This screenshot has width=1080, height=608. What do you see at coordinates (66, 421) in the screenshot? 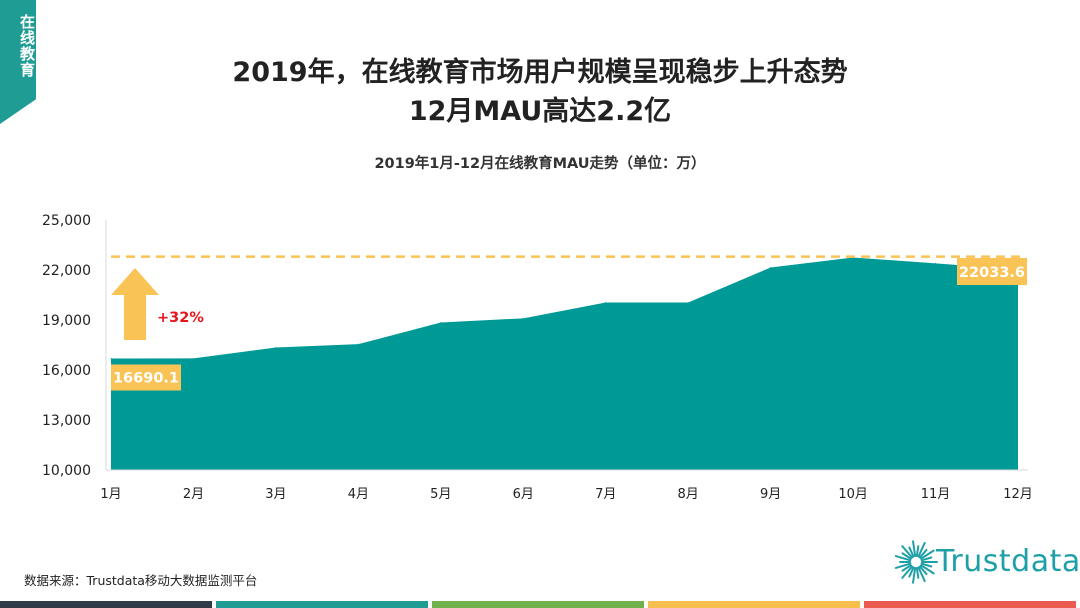
I see `y-tick-label: 13,000` at bounding box center [66, 421].